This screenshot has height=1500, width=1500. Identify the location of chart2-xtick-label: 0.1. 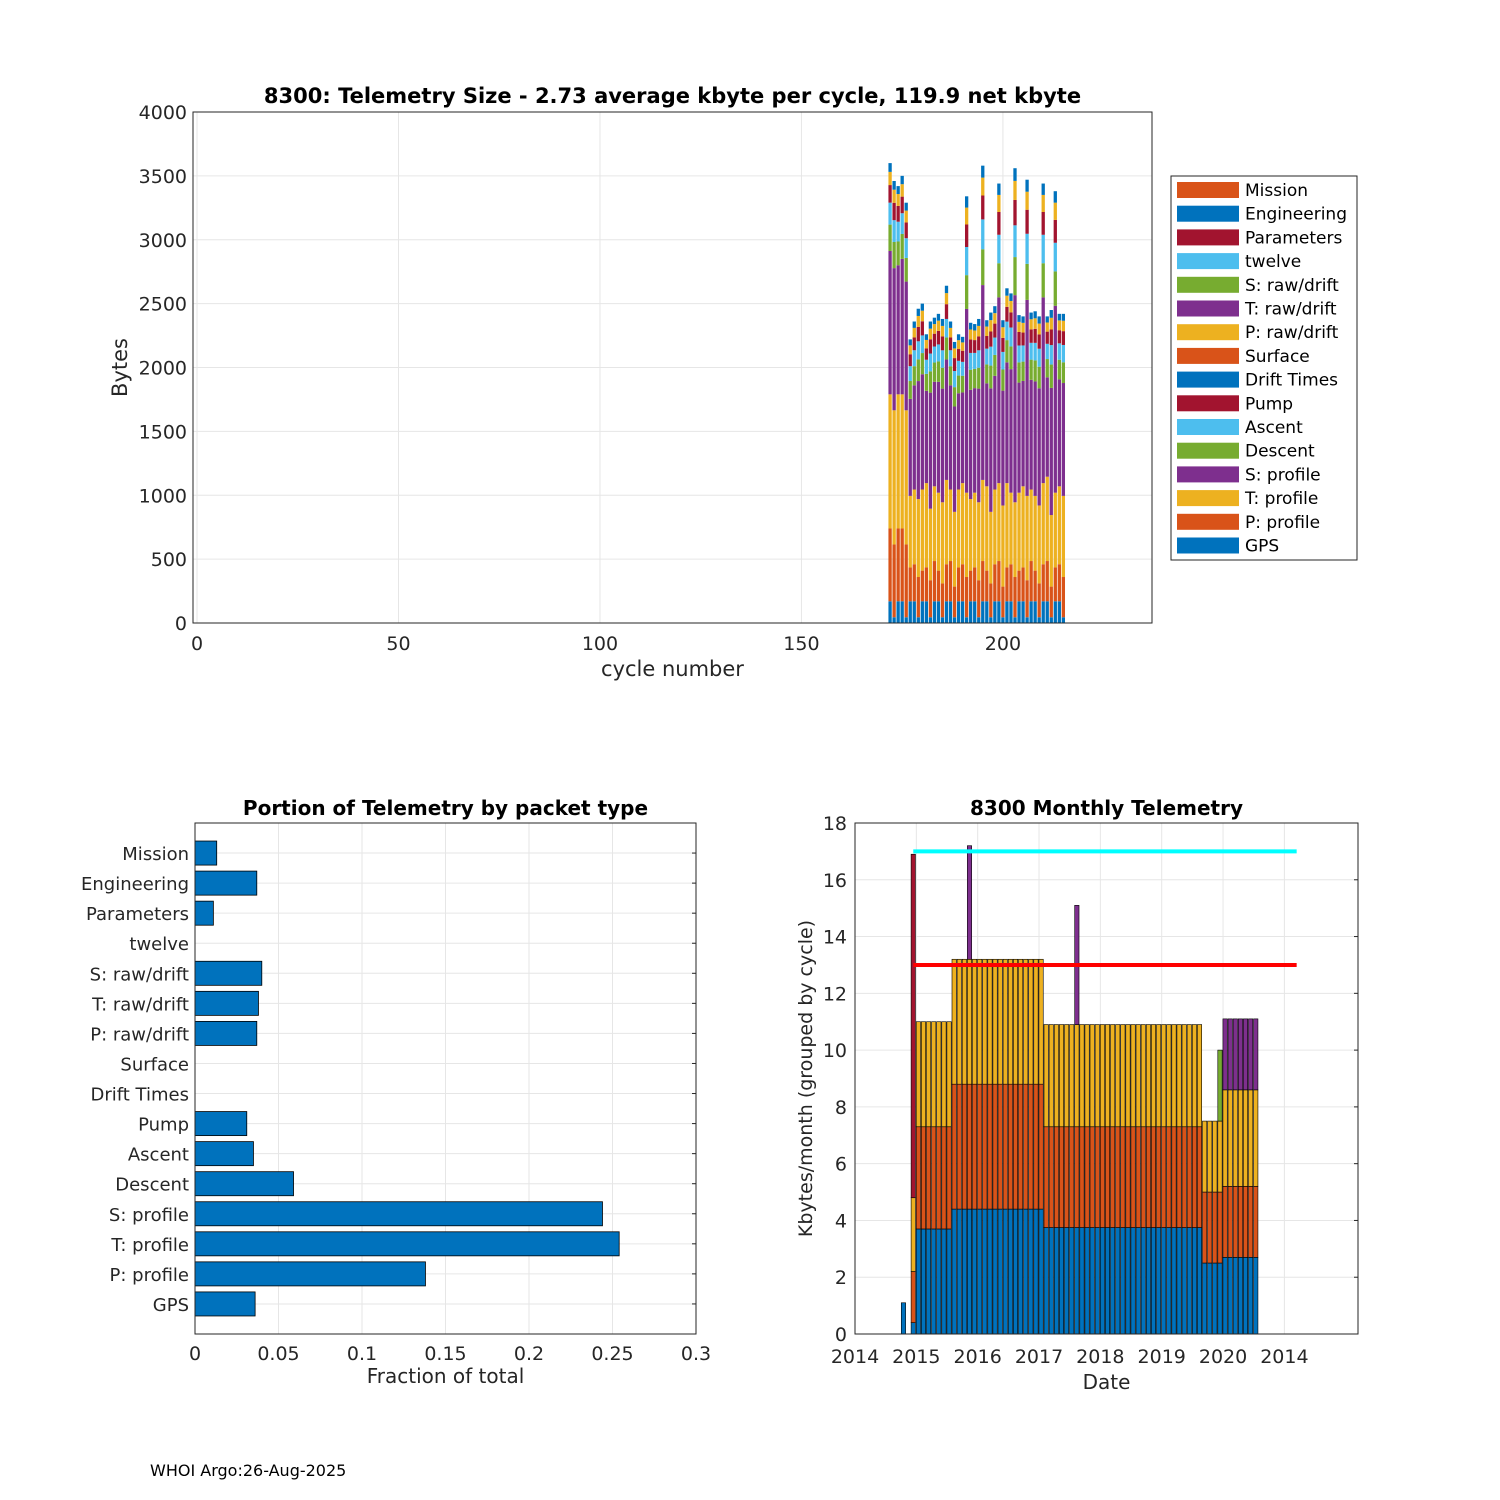
(362, 1354).